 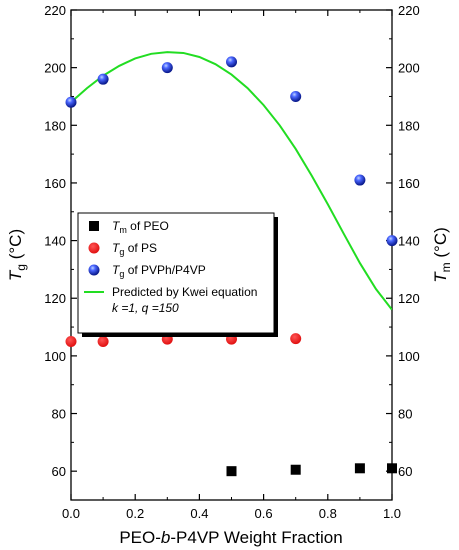 I want to click on y-tick-label-right: 200, so click(x=409, y=68).